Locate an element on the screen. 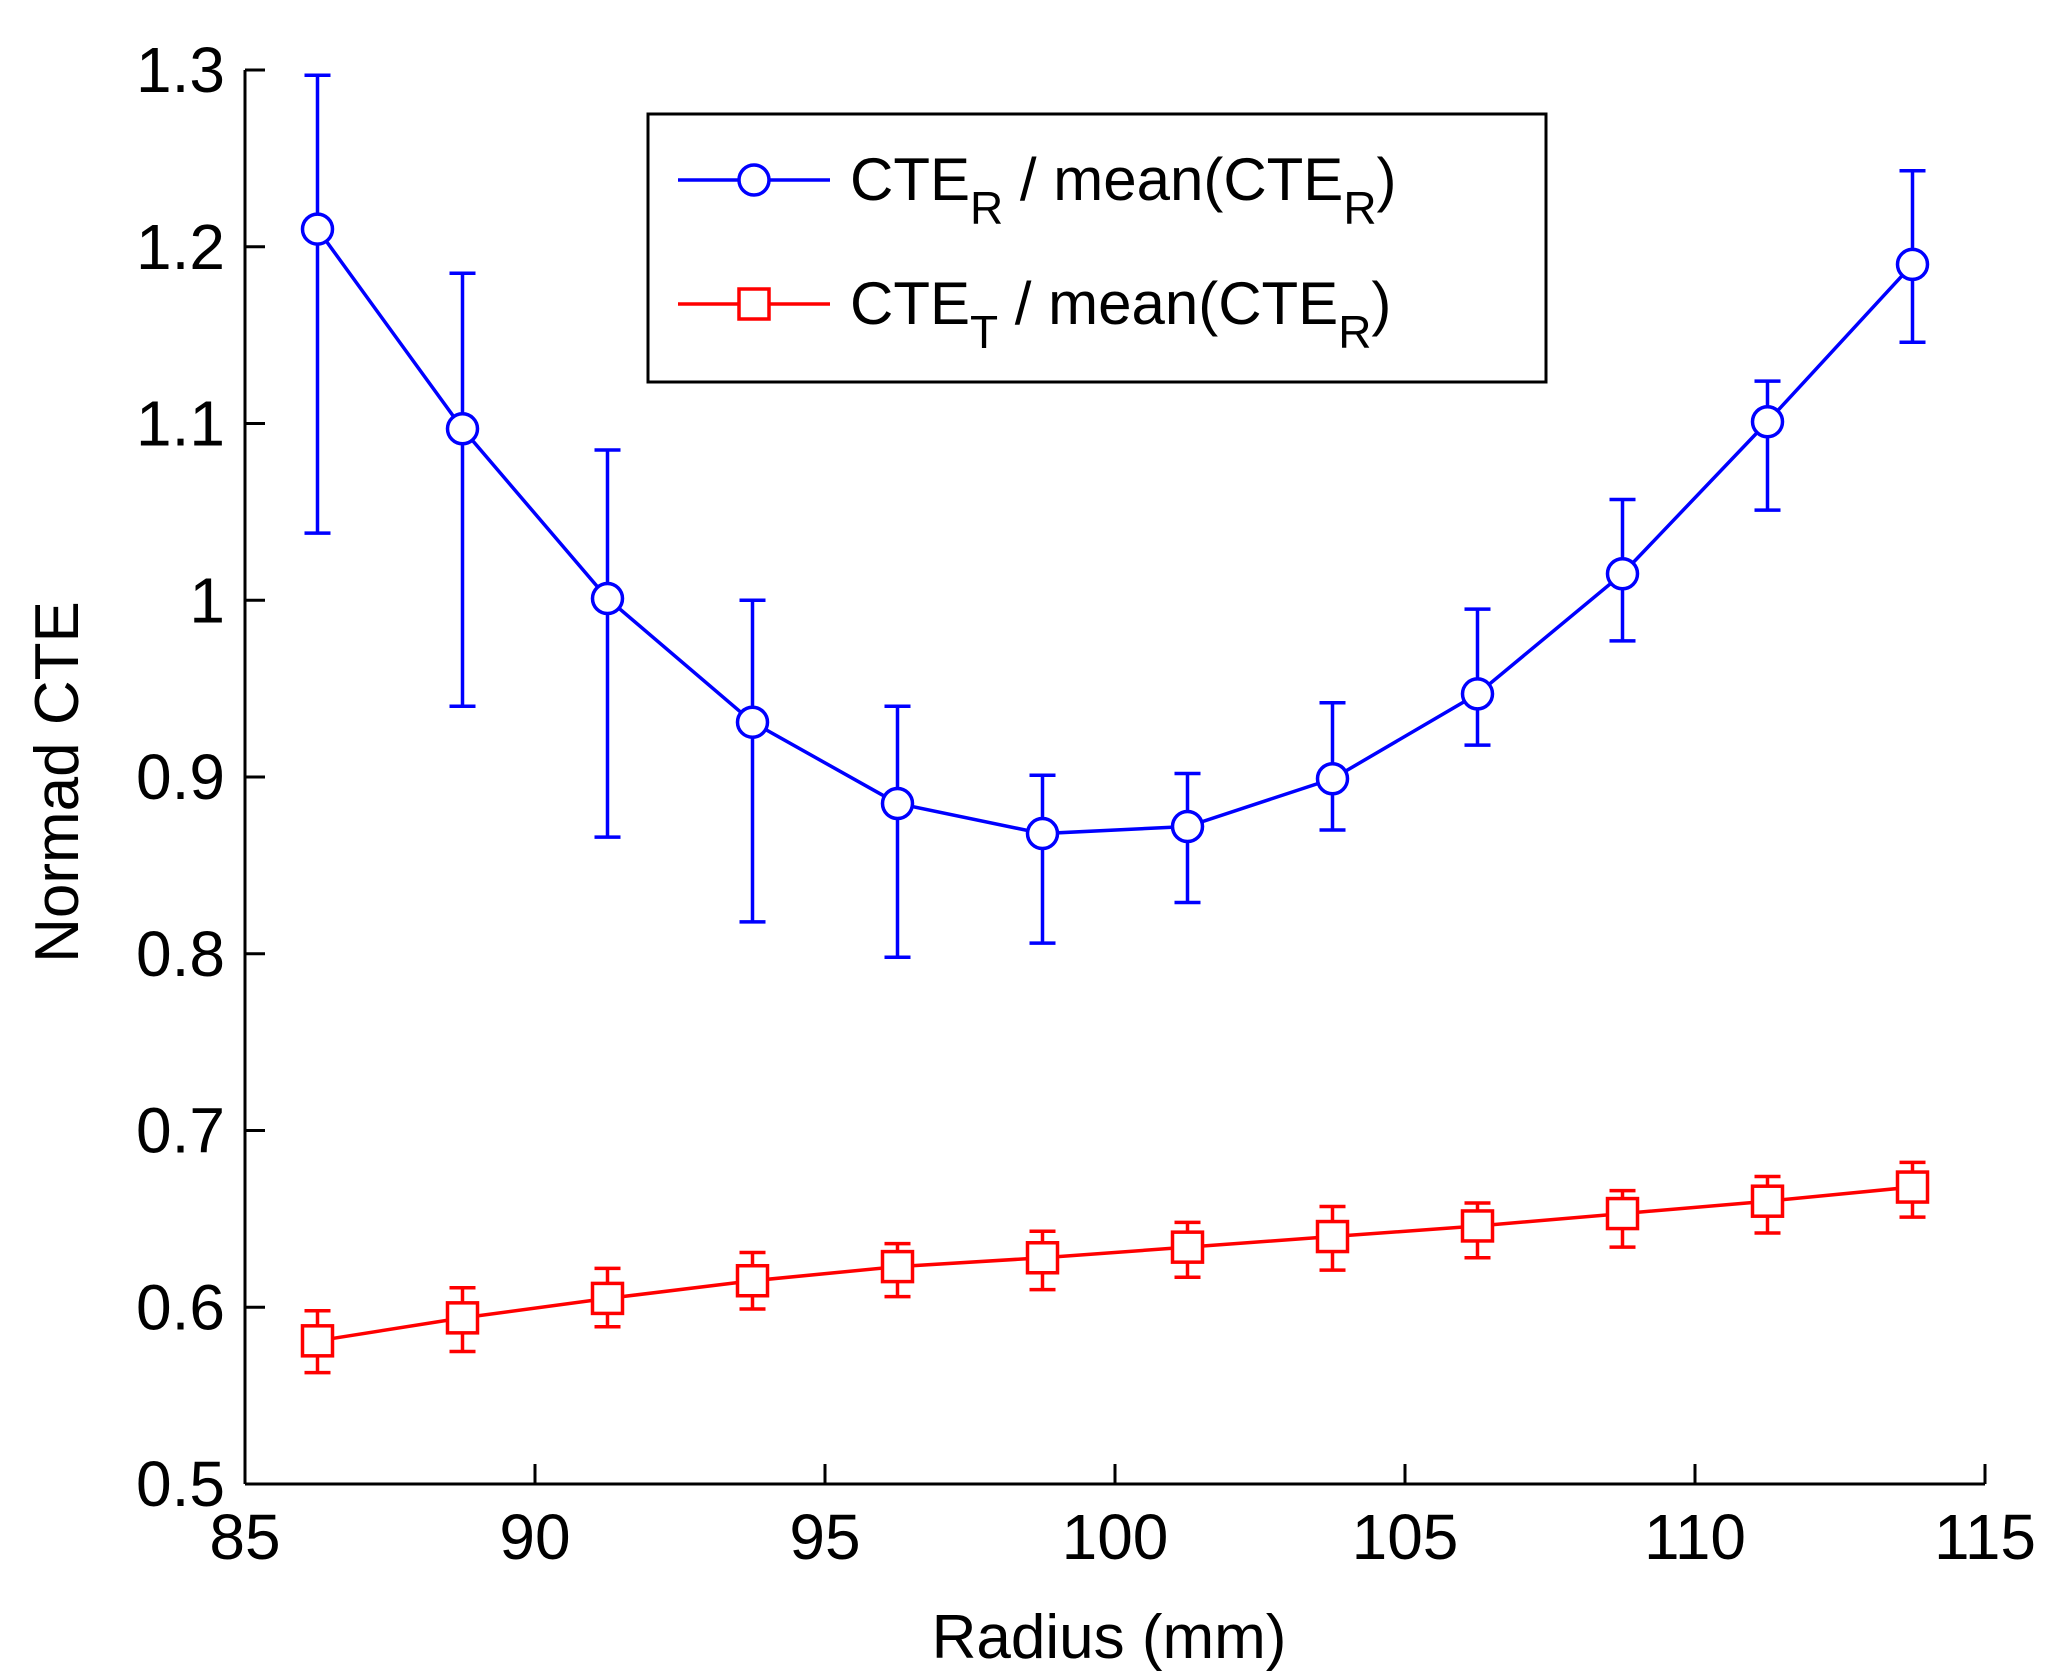 Image resolution: width=2047 pixels, height=1680 pixels. y-tick-label: 1.1 is located at coordinates (180, 424).